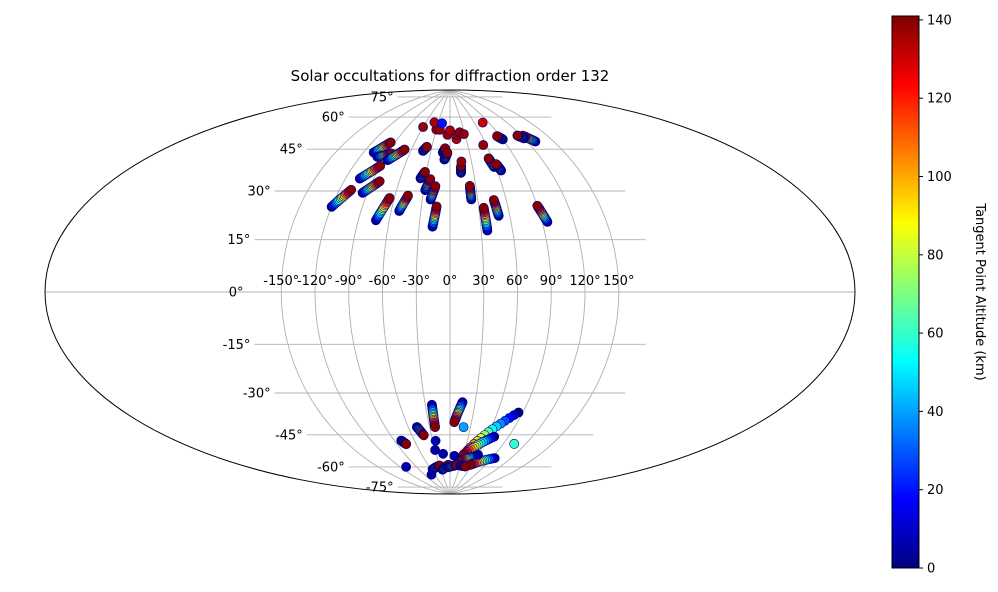 This screenshot has width=998, height=592. I want to click on longitude-tick-label: 90°, so click(551, 281).